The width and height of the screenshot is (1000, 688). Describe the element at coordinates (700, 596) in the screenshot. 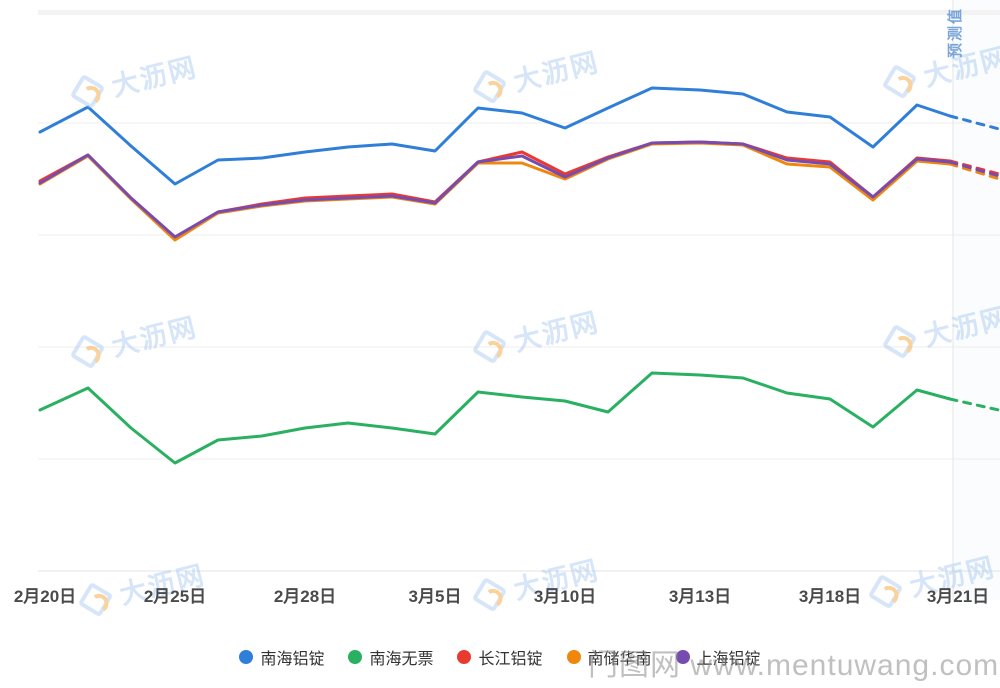

I see `x-axis-label: 3月13日` at that location.